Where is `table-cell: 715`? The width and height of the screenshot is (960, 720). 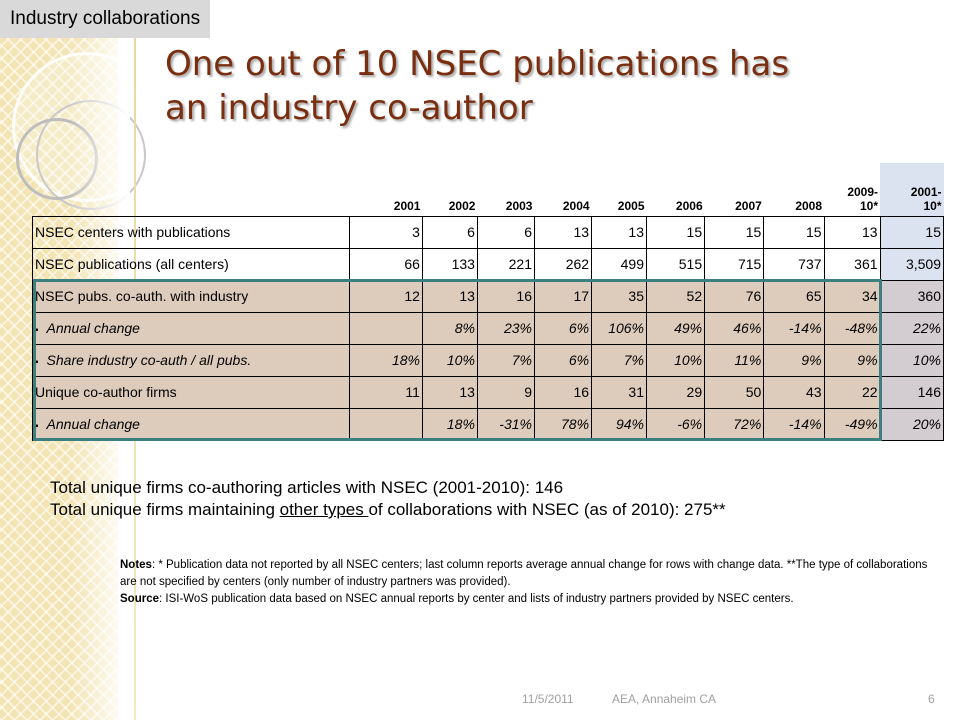 table-cell: 715 is located at coordinates (734, 264).